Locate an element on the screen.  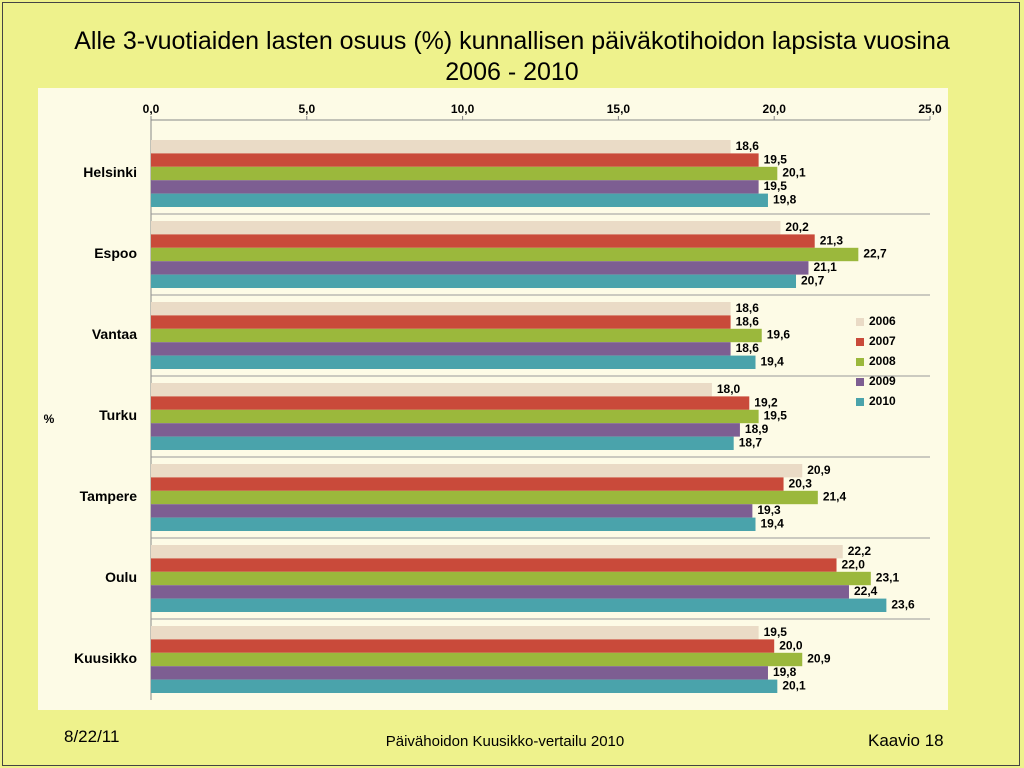
legend-label: 2010 is located at coordinates (882, 401).